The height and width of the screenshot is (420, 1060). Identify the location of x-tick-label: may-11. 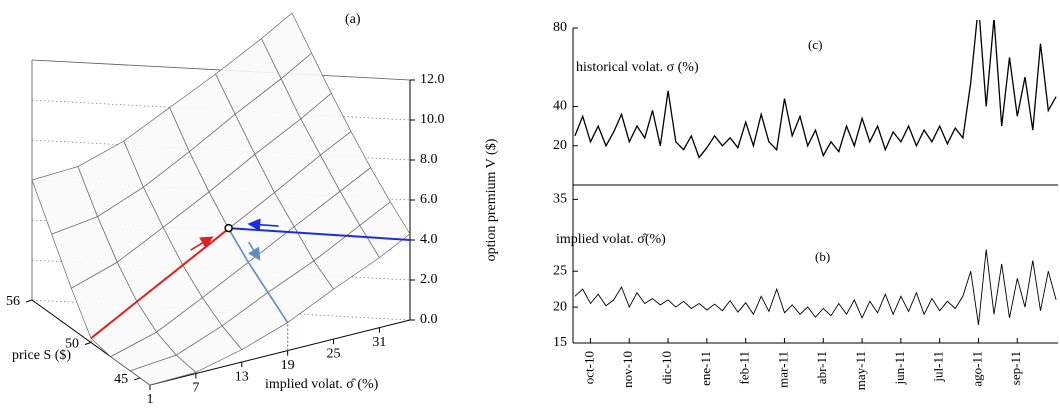
(860, 370).